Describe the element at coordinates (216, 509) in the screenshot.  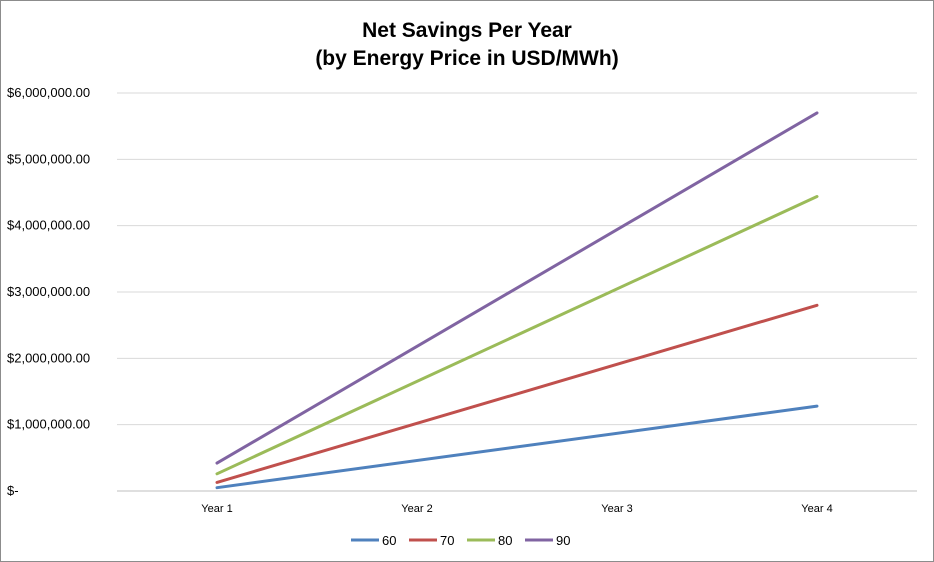
I see `x-tick-label: Year 1` at that location.